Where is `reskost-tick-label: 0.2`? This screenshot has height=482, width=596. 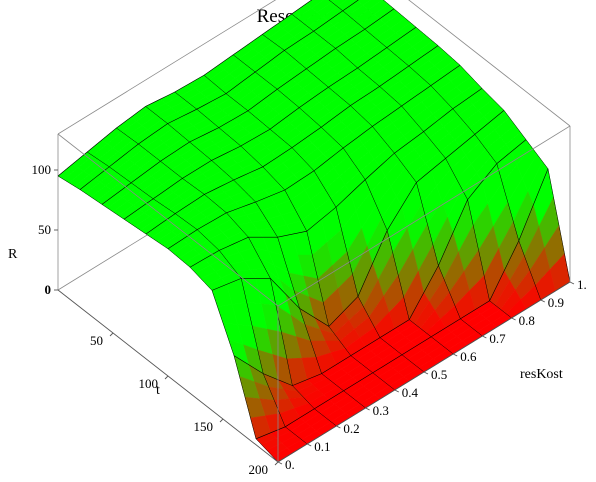
reskost-tick-label: 0.2 is located at coordinates (351, 428).